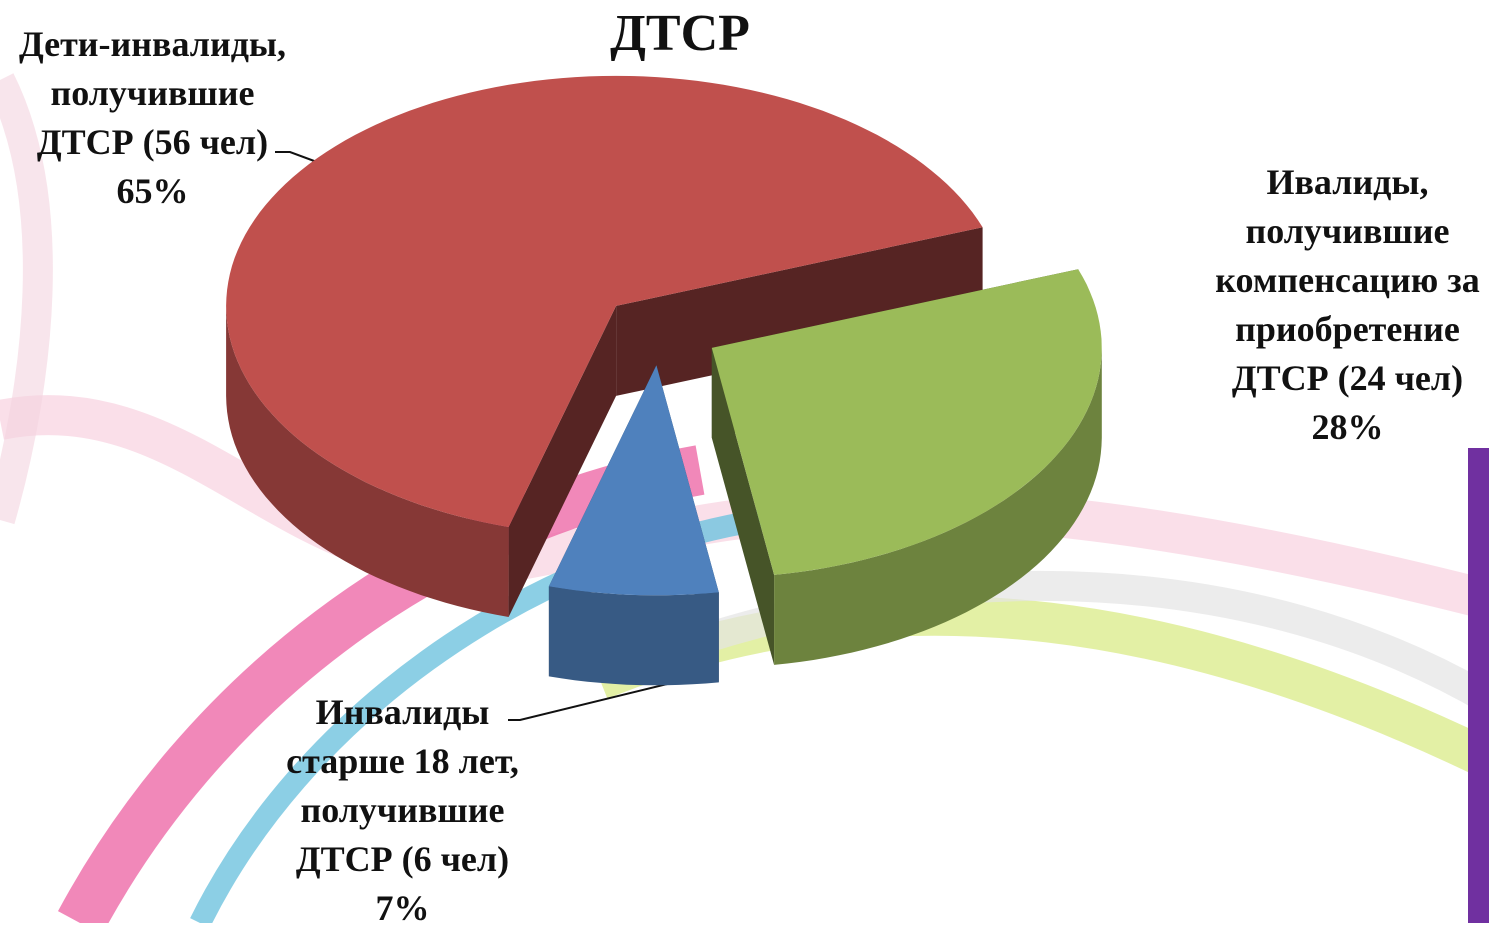 The width and height of the screenshot is (1489, 933). Describe the element at coordinates (152, 191) in the screenshot. I see `value-label: 65%` at that location.